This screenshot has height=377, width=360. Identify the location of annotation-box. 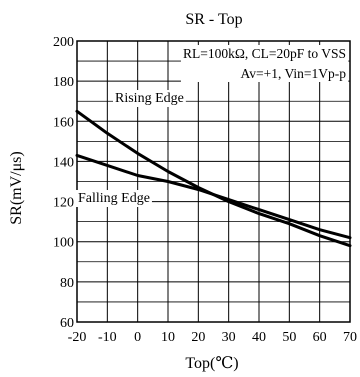
(264, 63).